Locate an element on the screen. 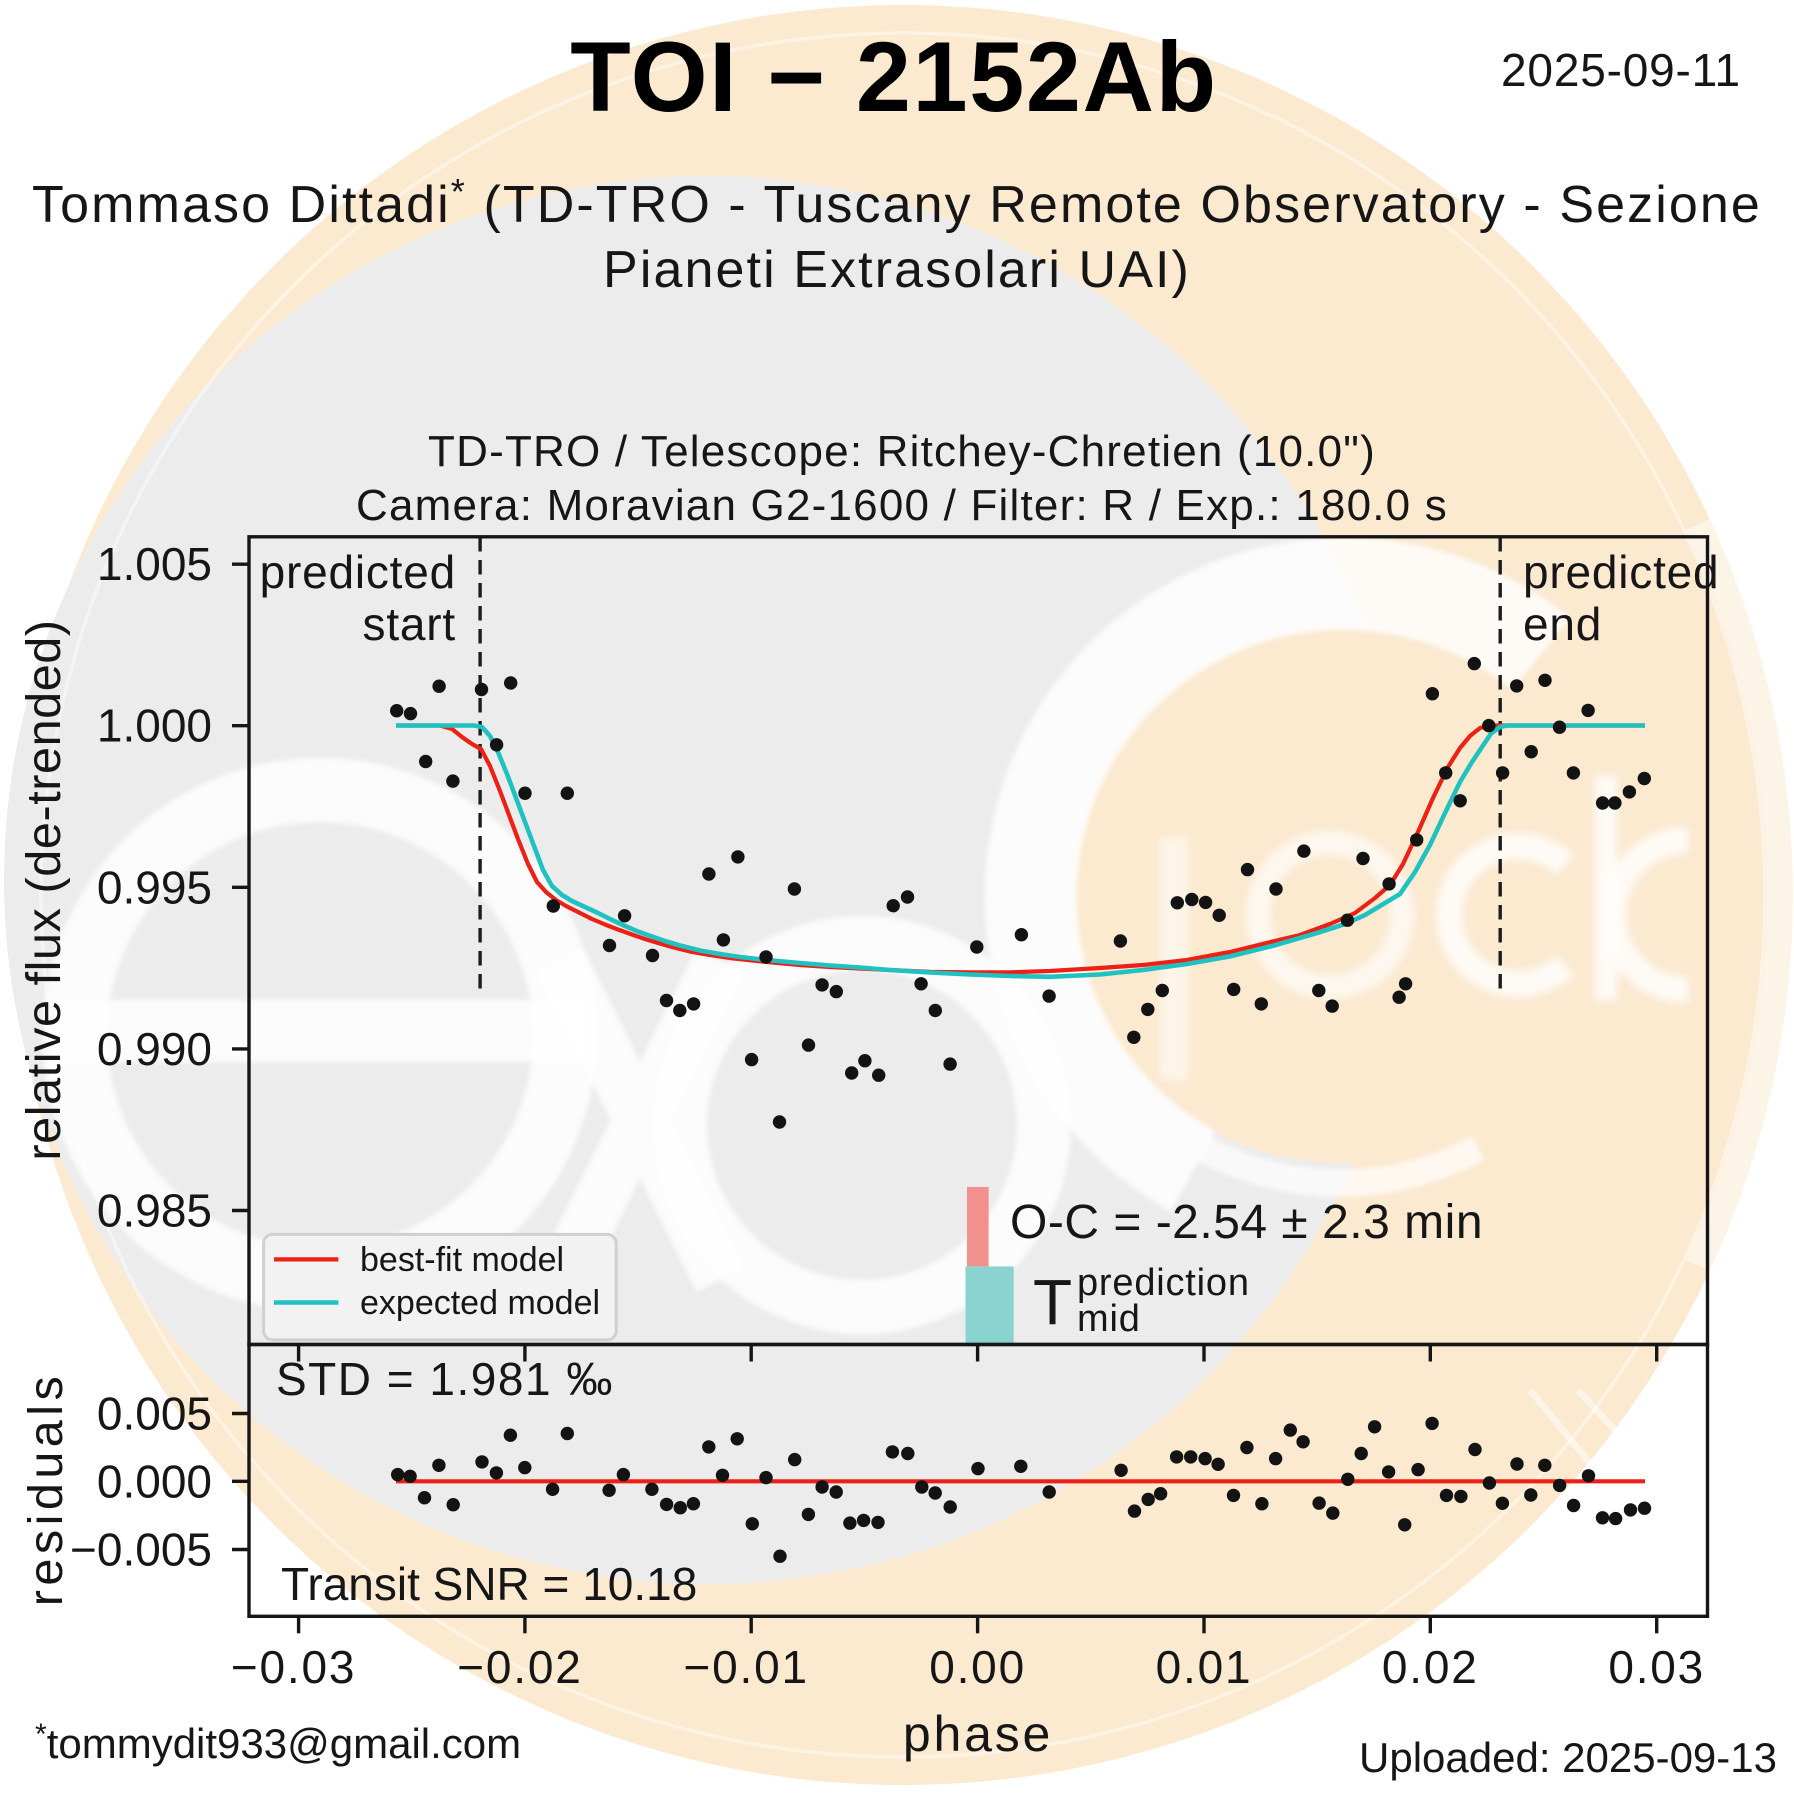 The width and height of the screenshot is (1794, 1793). svg-text: phase is located at coordinates (978, 1734).